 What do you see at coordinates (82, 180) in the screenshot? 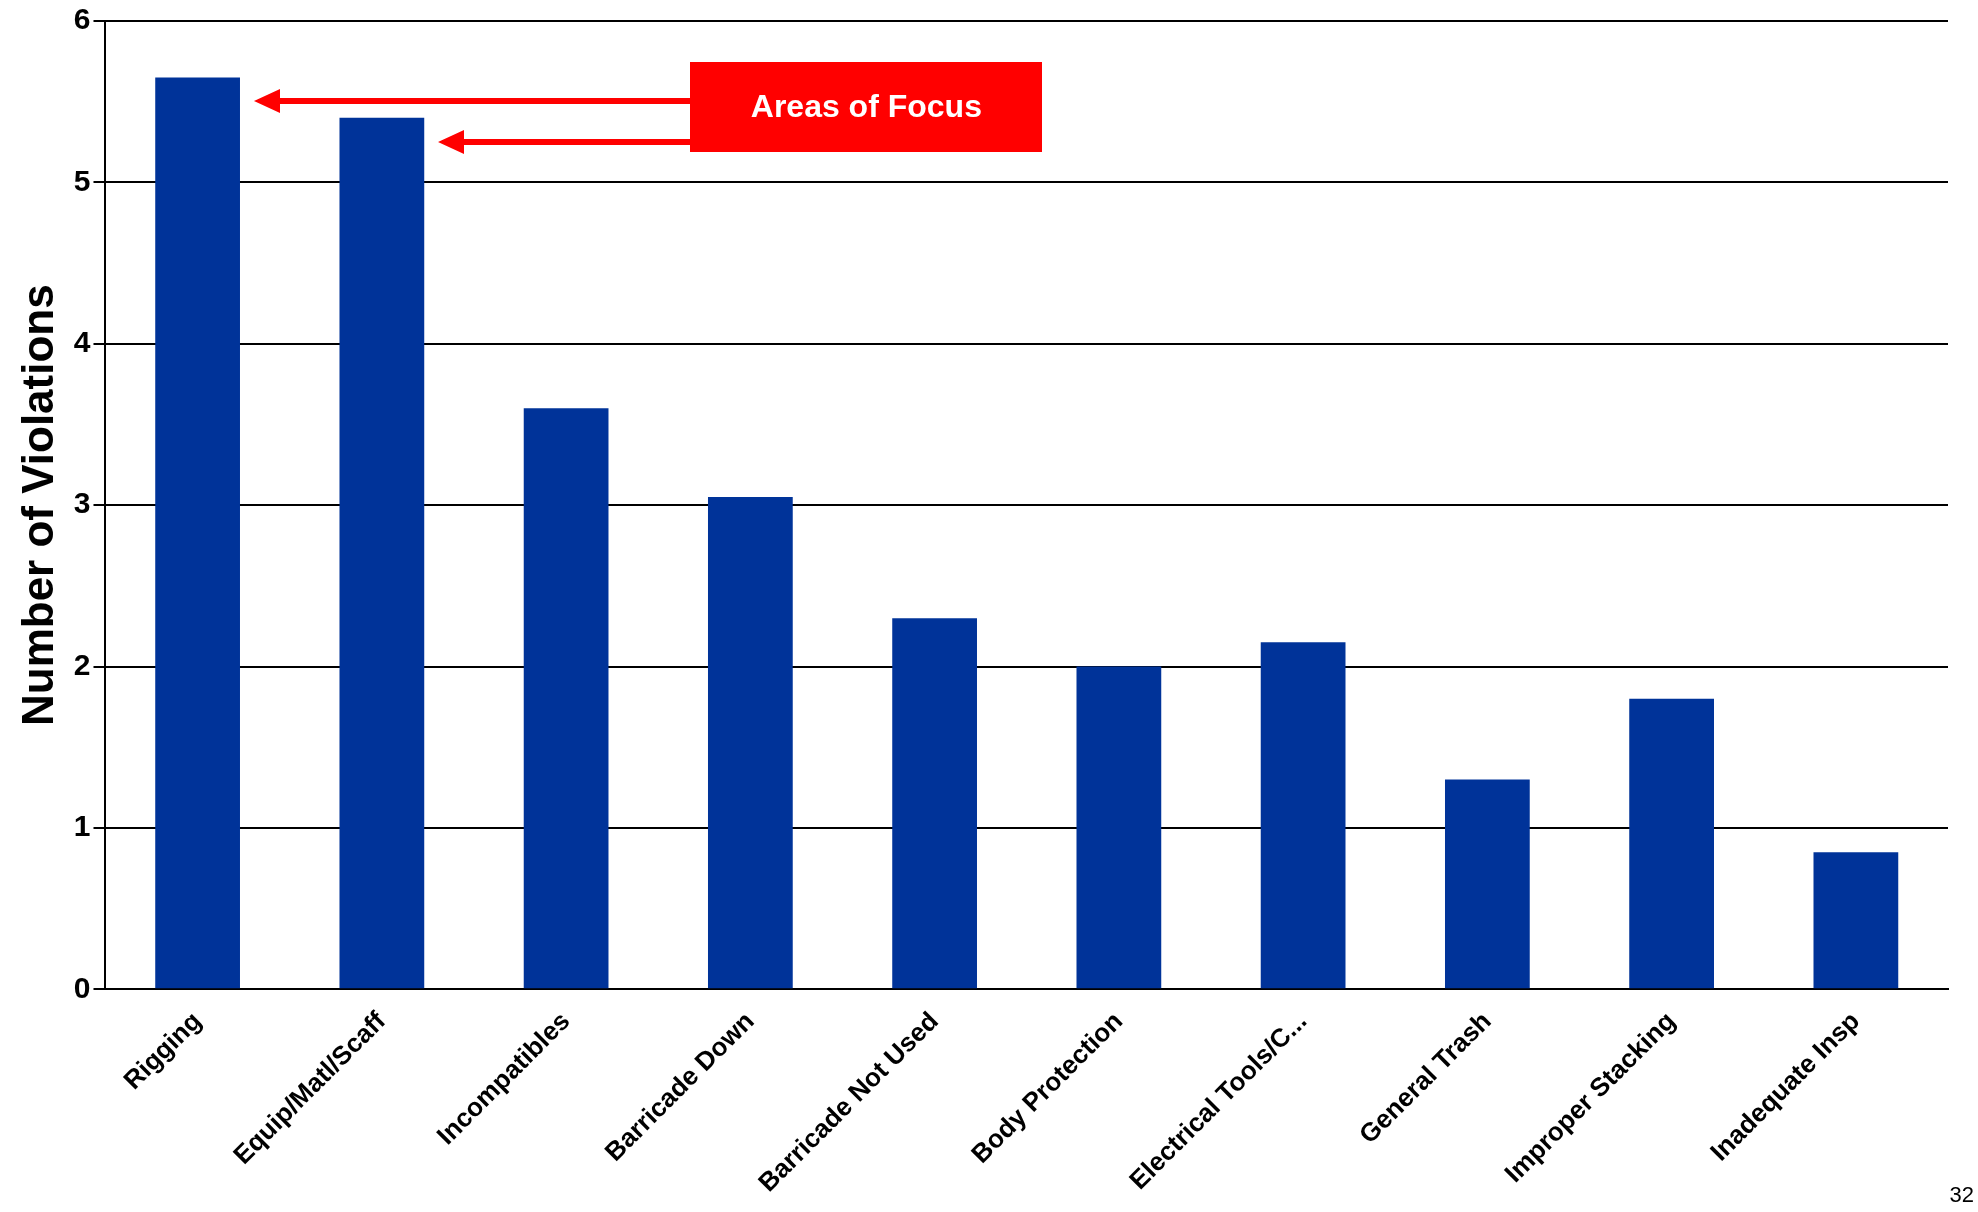
I see `y-tick-label: 5` at bounding box center [82, 180].